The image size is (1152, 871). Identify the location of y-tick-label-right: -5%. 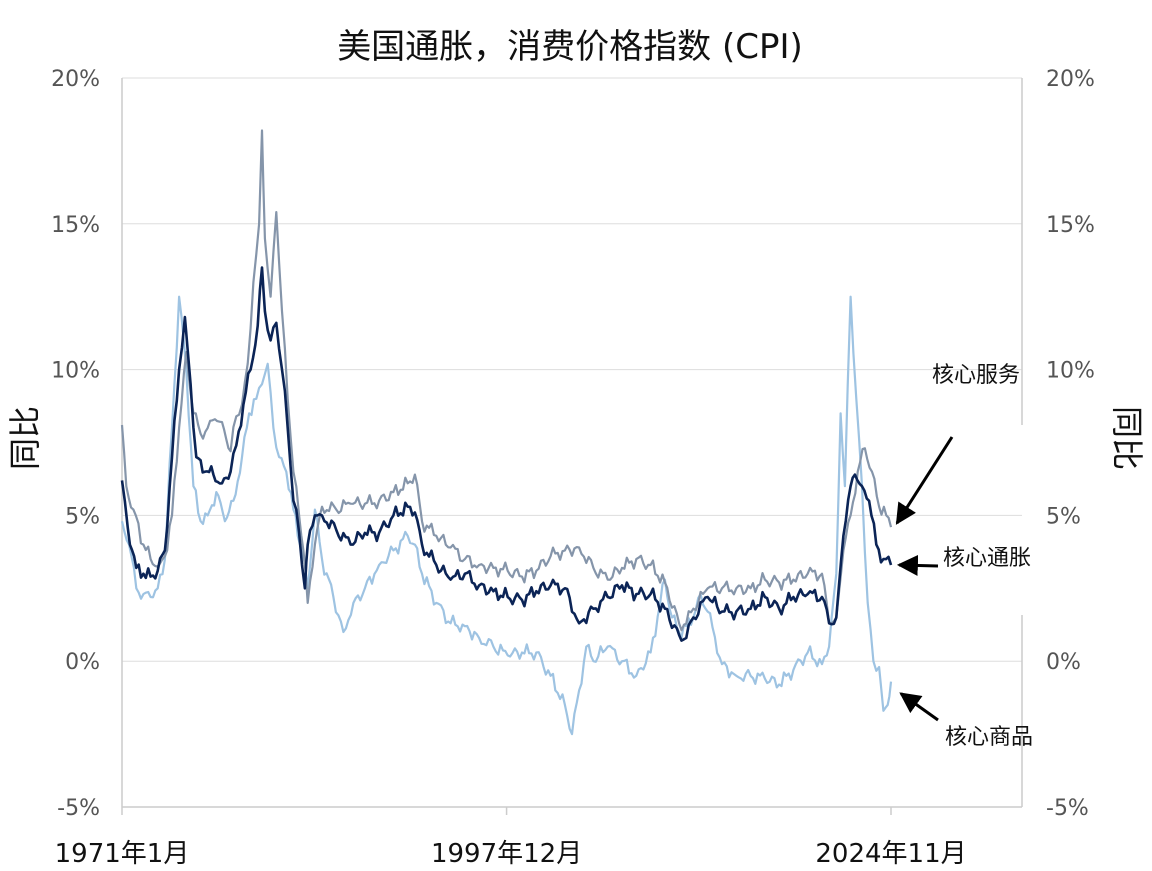
(1067, 808).